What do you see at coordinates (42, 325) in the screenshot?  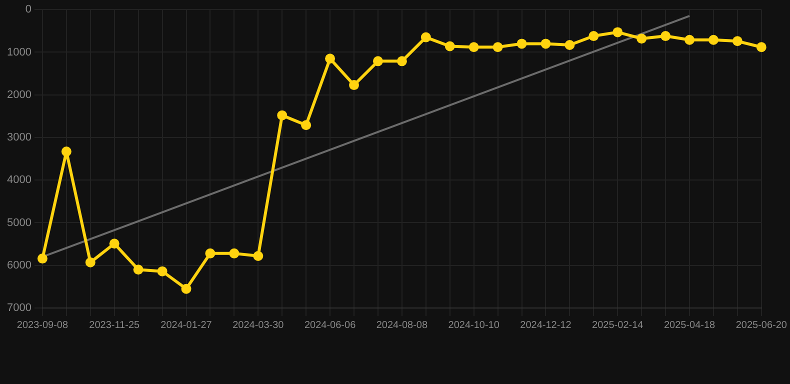 I see `x-tick-label: 2023-09-08` at bounding box center [42, 325].